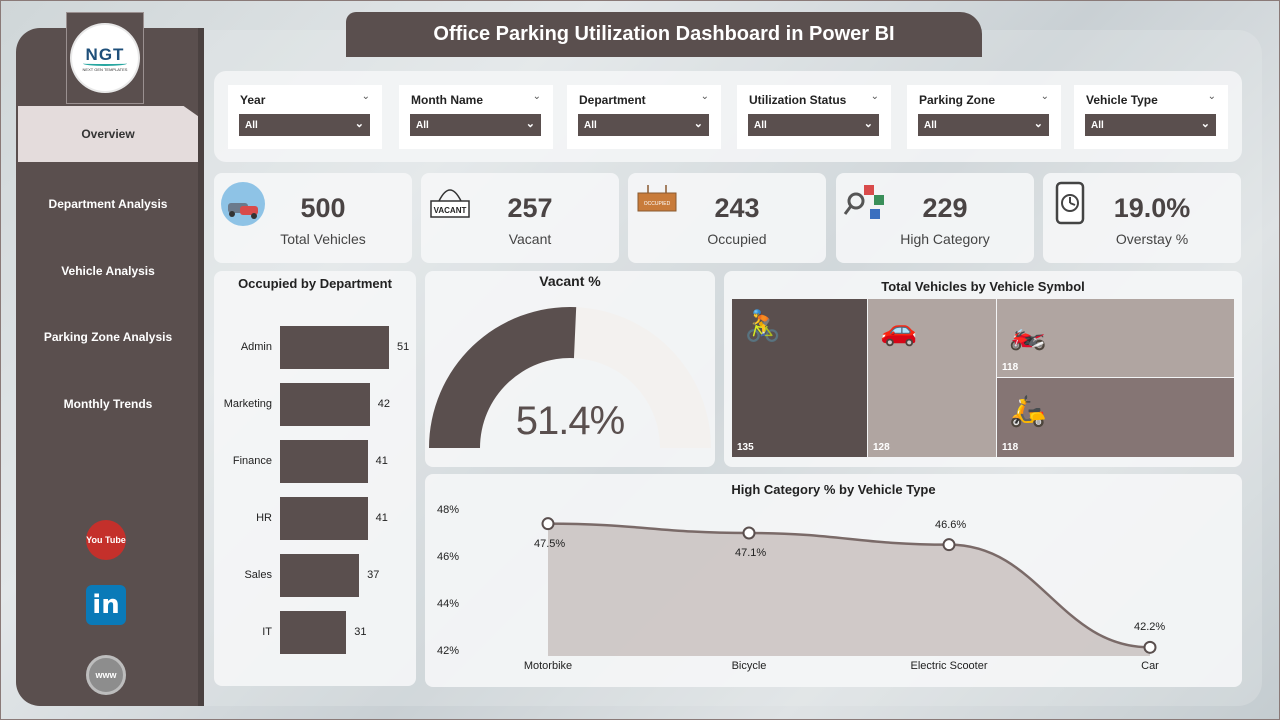  Describe the element at coordinates (548, 666) in the screenshot. I see `x-axis-tick: Motorbike` at that location.